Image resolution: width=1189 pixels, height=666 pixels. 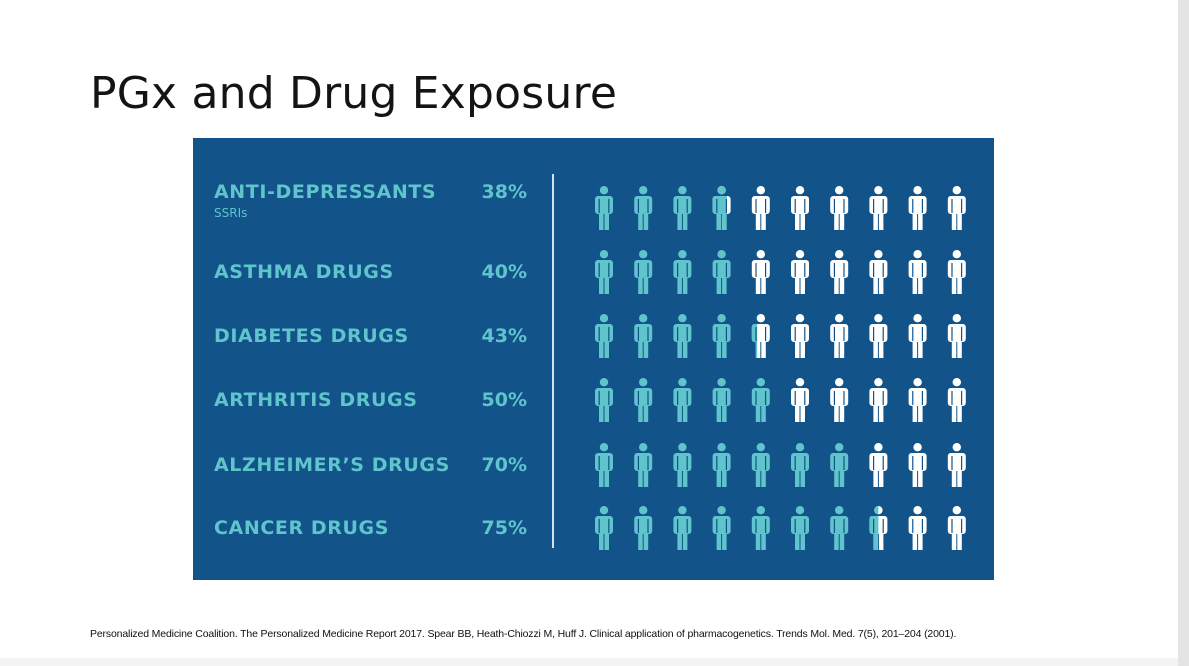 What do you see at coordinates (504, 192) in the screenshot?
I see `row-percent: 38%` at bounding box center [504, 192].